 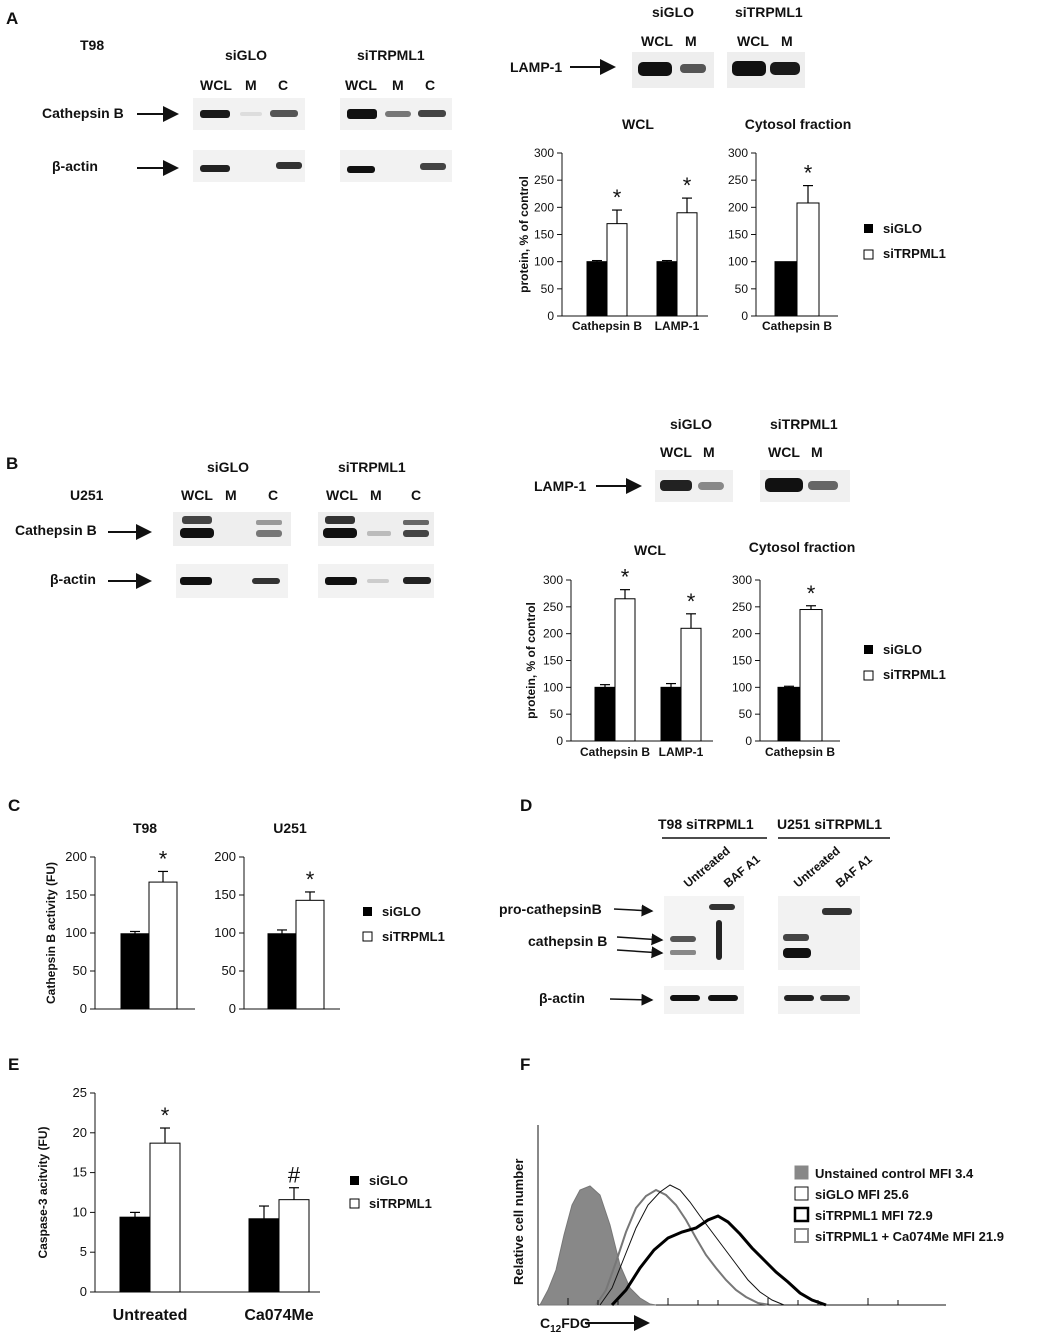 What do you see at coordinates (283, 85) in the screenshot?
I see `blot-a-lane-c: C` at bounding box center [283, 85].